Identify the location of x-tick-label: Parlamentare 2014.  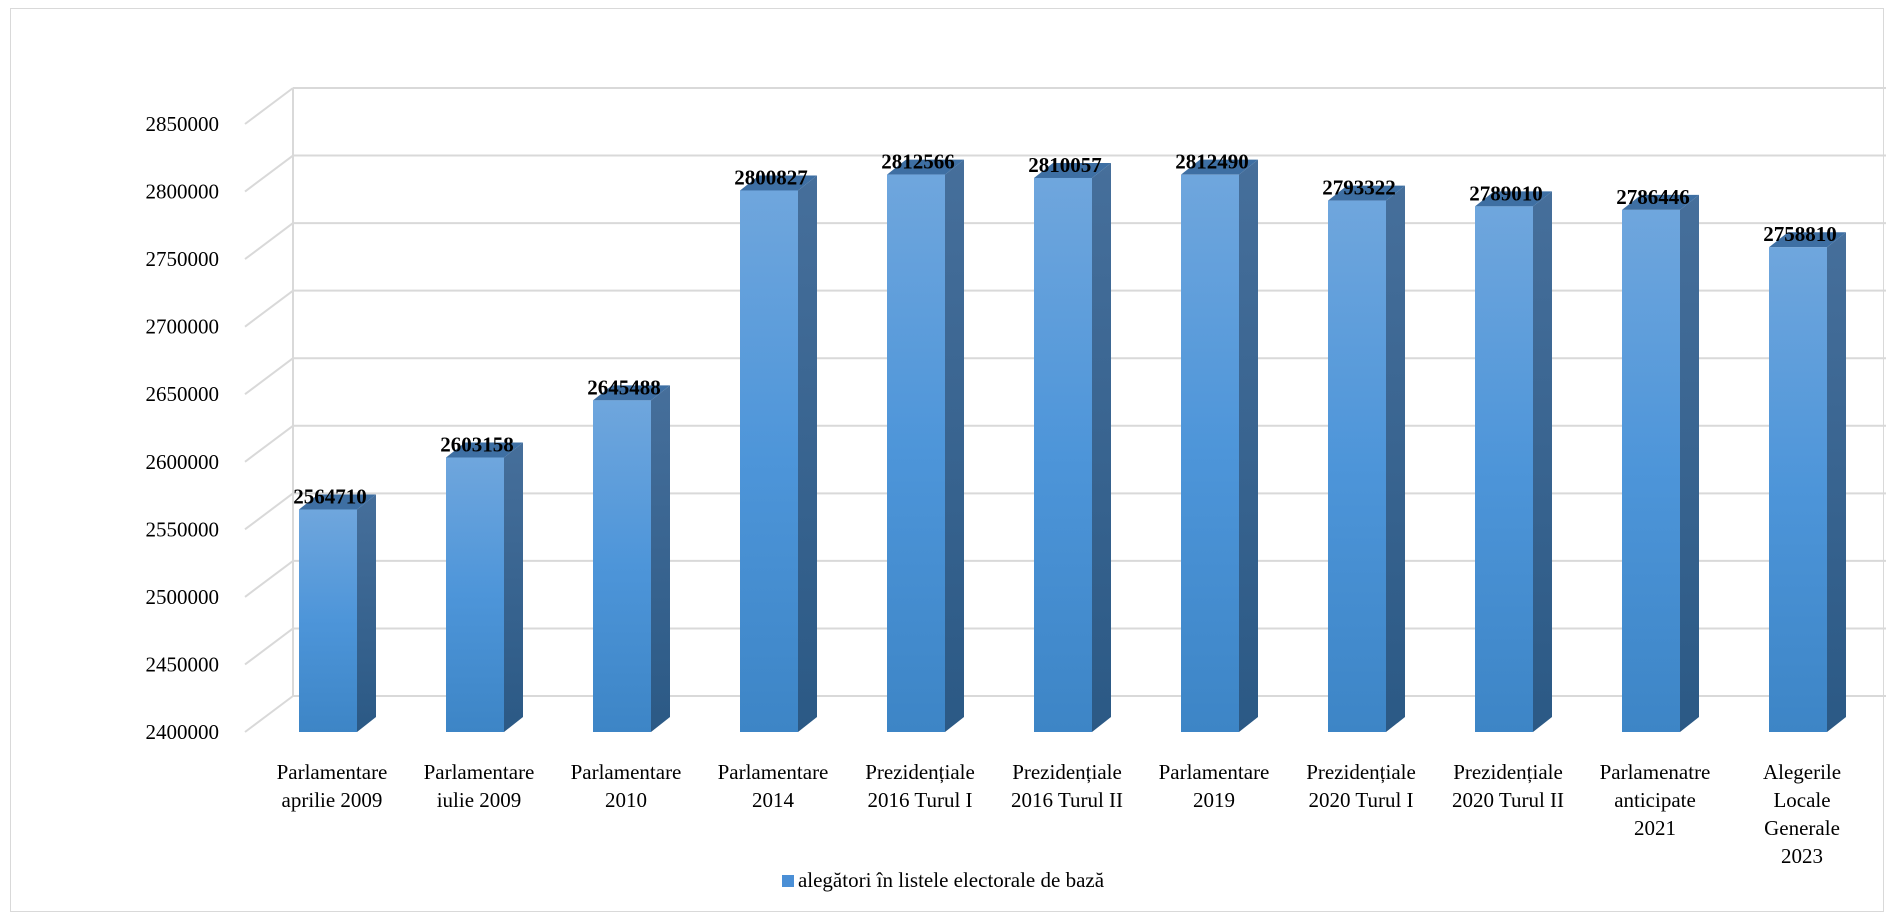
(773, 786).